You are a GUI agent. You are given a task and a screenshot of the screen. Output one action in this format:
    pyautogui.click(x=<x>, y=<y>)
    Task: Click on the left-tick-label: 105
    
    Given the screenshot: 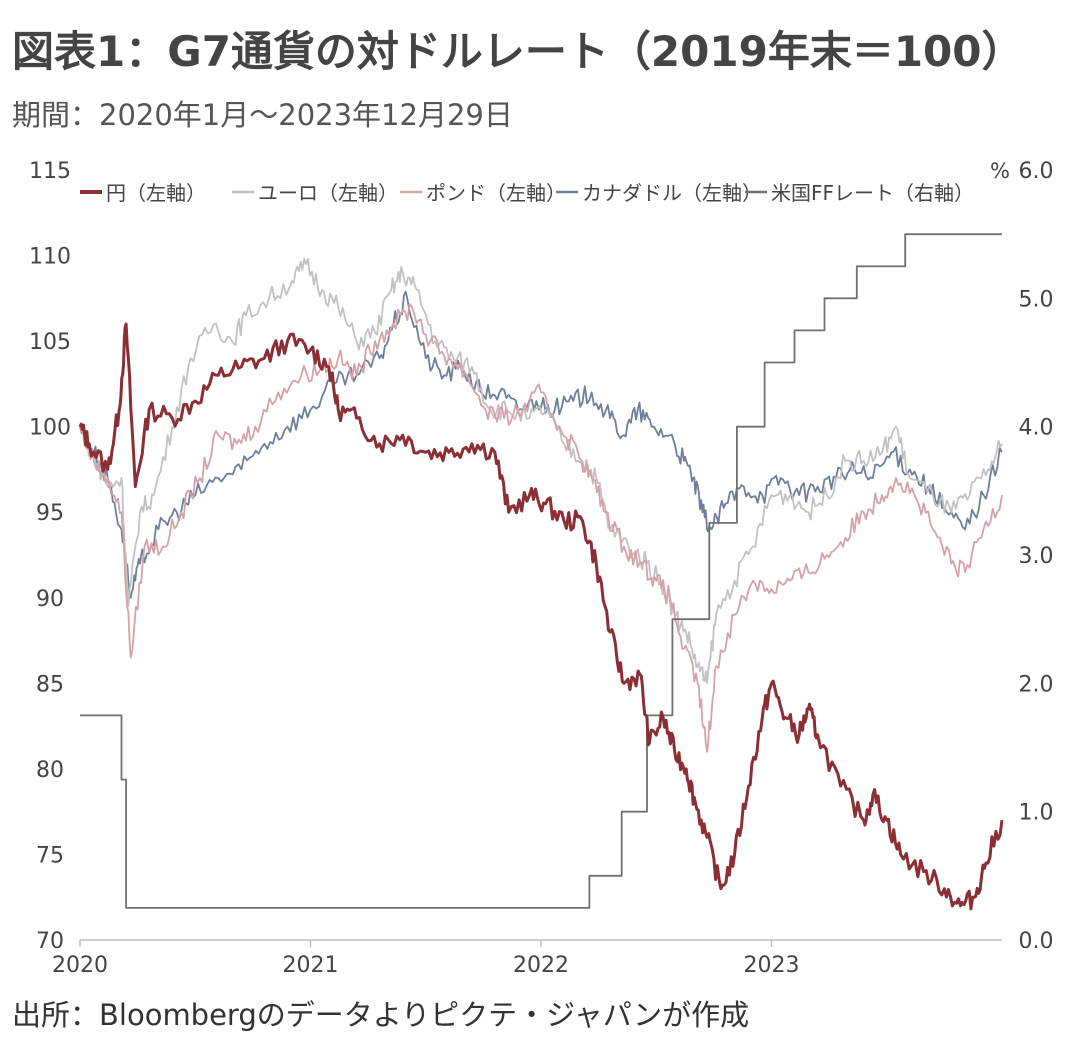 What is the action you would take?
    pyautogui.click(x=50, y=342)
    